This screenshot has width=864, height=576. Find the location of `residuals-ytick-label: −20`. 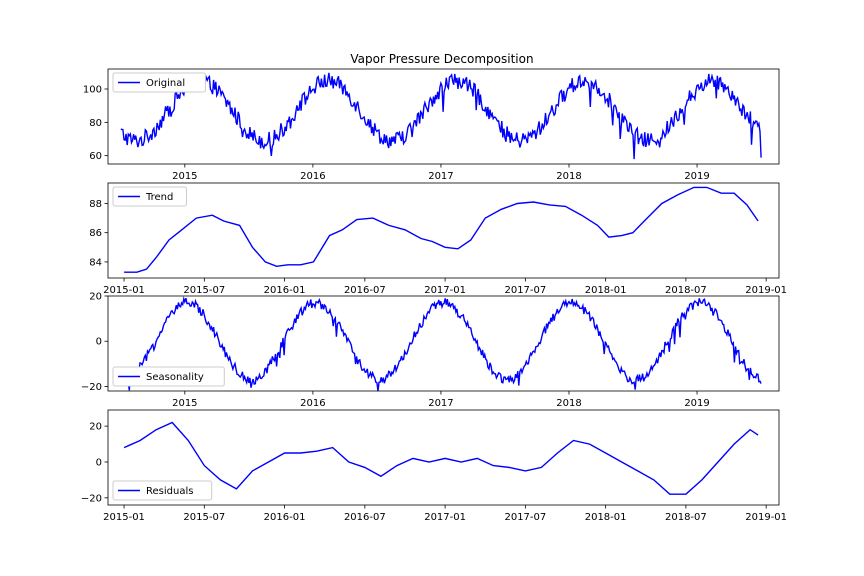

residuals-ytick-label: −20 is located at coordinates (91, 498).